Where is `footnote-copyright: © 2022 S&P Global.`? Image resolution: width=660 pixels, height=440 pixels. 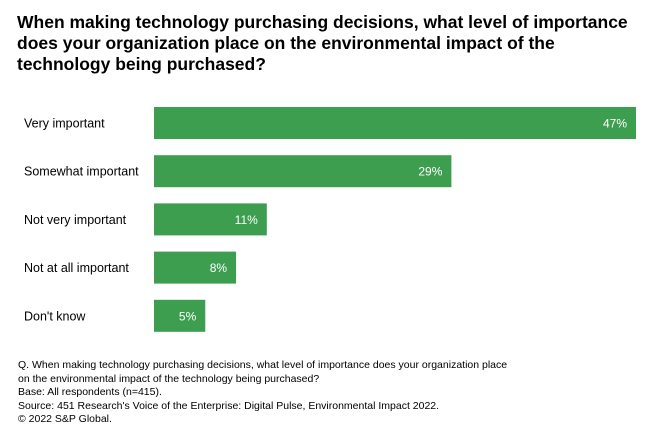
footnote-copyright: © 2022 S&P Global. is located at coordinates (65, 419).